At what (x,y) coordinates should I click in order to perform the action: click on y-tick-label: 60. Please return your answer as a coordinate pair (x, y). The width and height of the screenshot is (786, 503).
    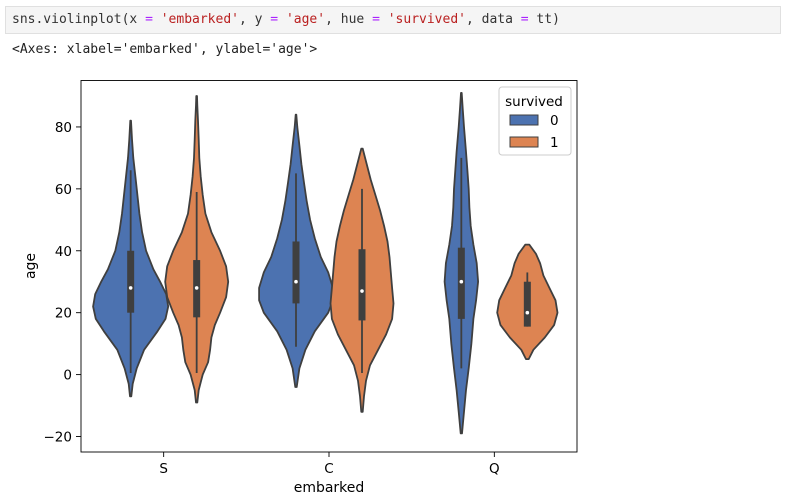
    Looking at the image, I should click on (63, 190).